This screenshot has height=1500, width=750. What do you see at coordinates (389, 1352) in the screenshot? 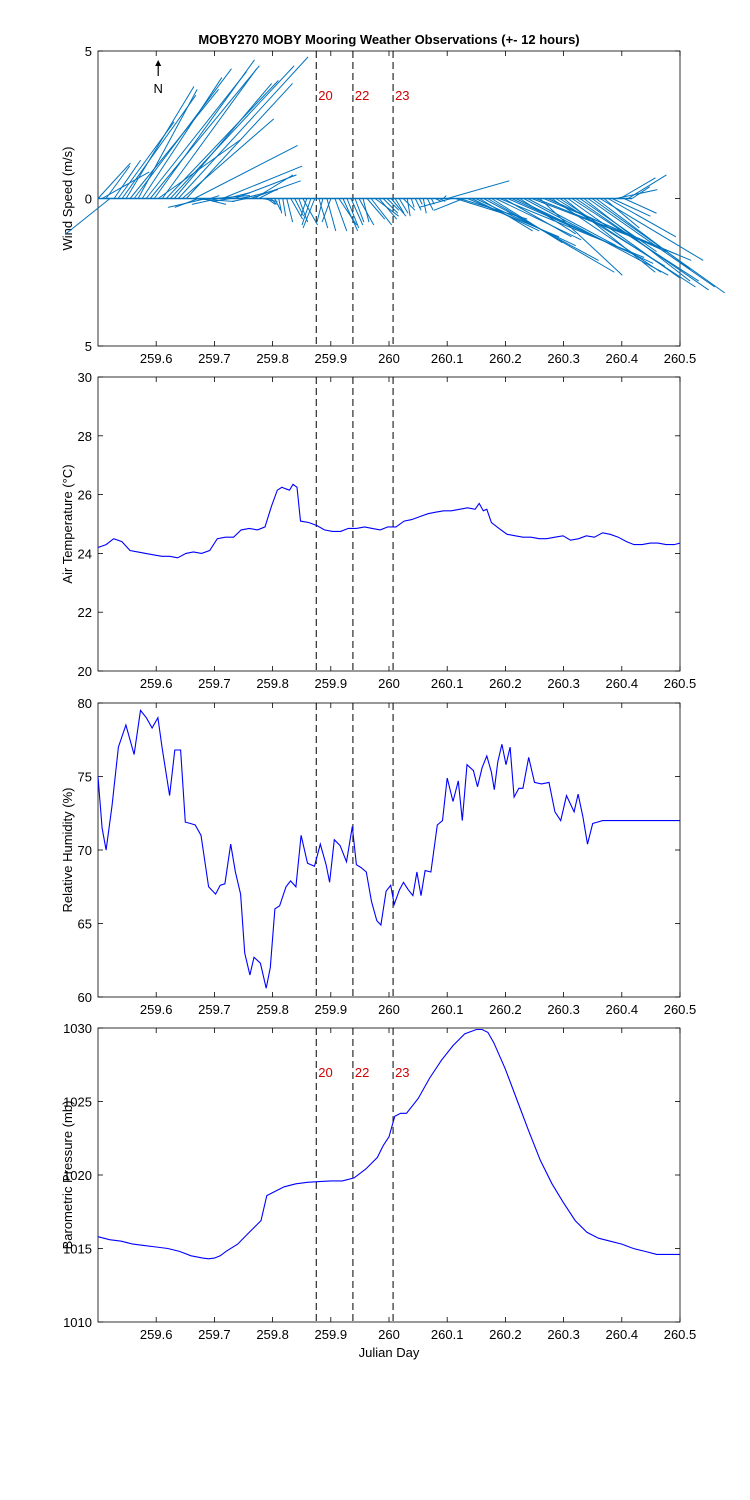
I see `x-axis-label: Julian Day` at bounding box center [389, 1352].